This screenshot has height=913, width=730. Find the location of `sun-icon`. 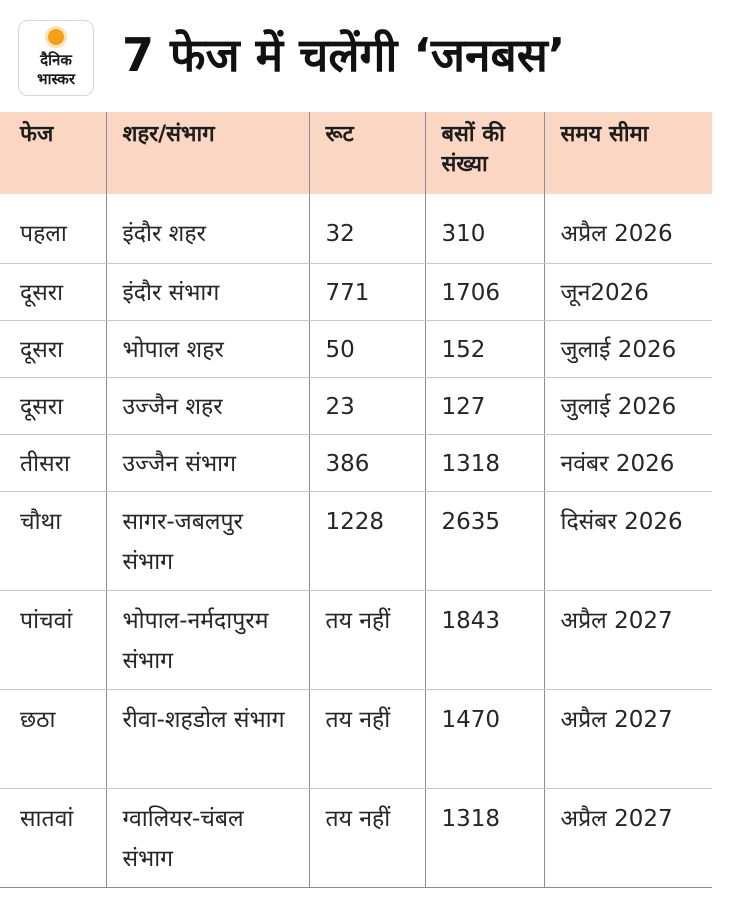

sun-icon is located at coordinates (56, 37).